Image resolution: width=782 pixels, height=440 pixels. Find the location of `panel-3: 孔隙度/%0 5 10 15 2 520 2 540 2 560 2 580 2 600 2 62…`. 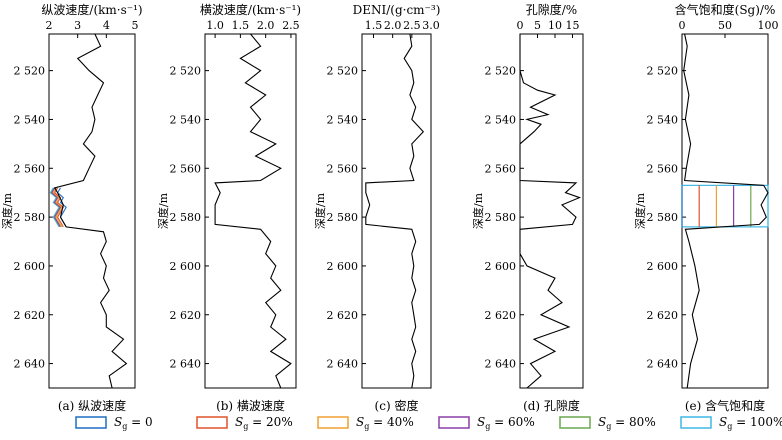

panel-3: 孔隙度/%0 5 10 15 2 520 2 540 2 560 2 580 2 600 2 62… is located at coordinates (527, 207).